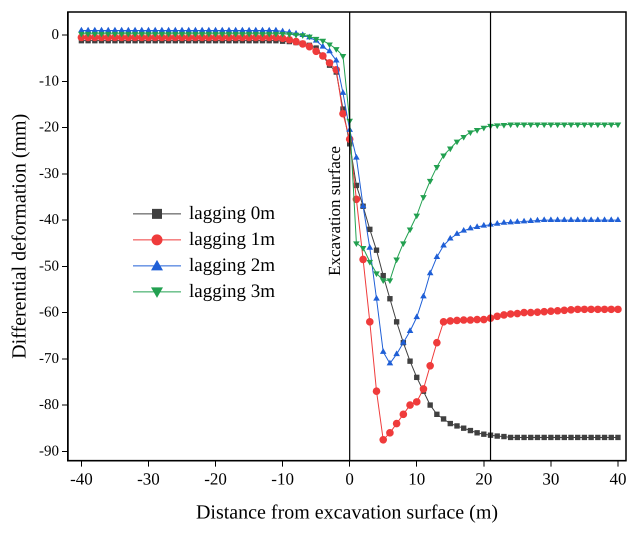 This screenshot has width=630, height=533. What do you see at coordinates (55, 35) in the screenshot?
I see `y-tick-label: 0` at bounding box center [55, 35].